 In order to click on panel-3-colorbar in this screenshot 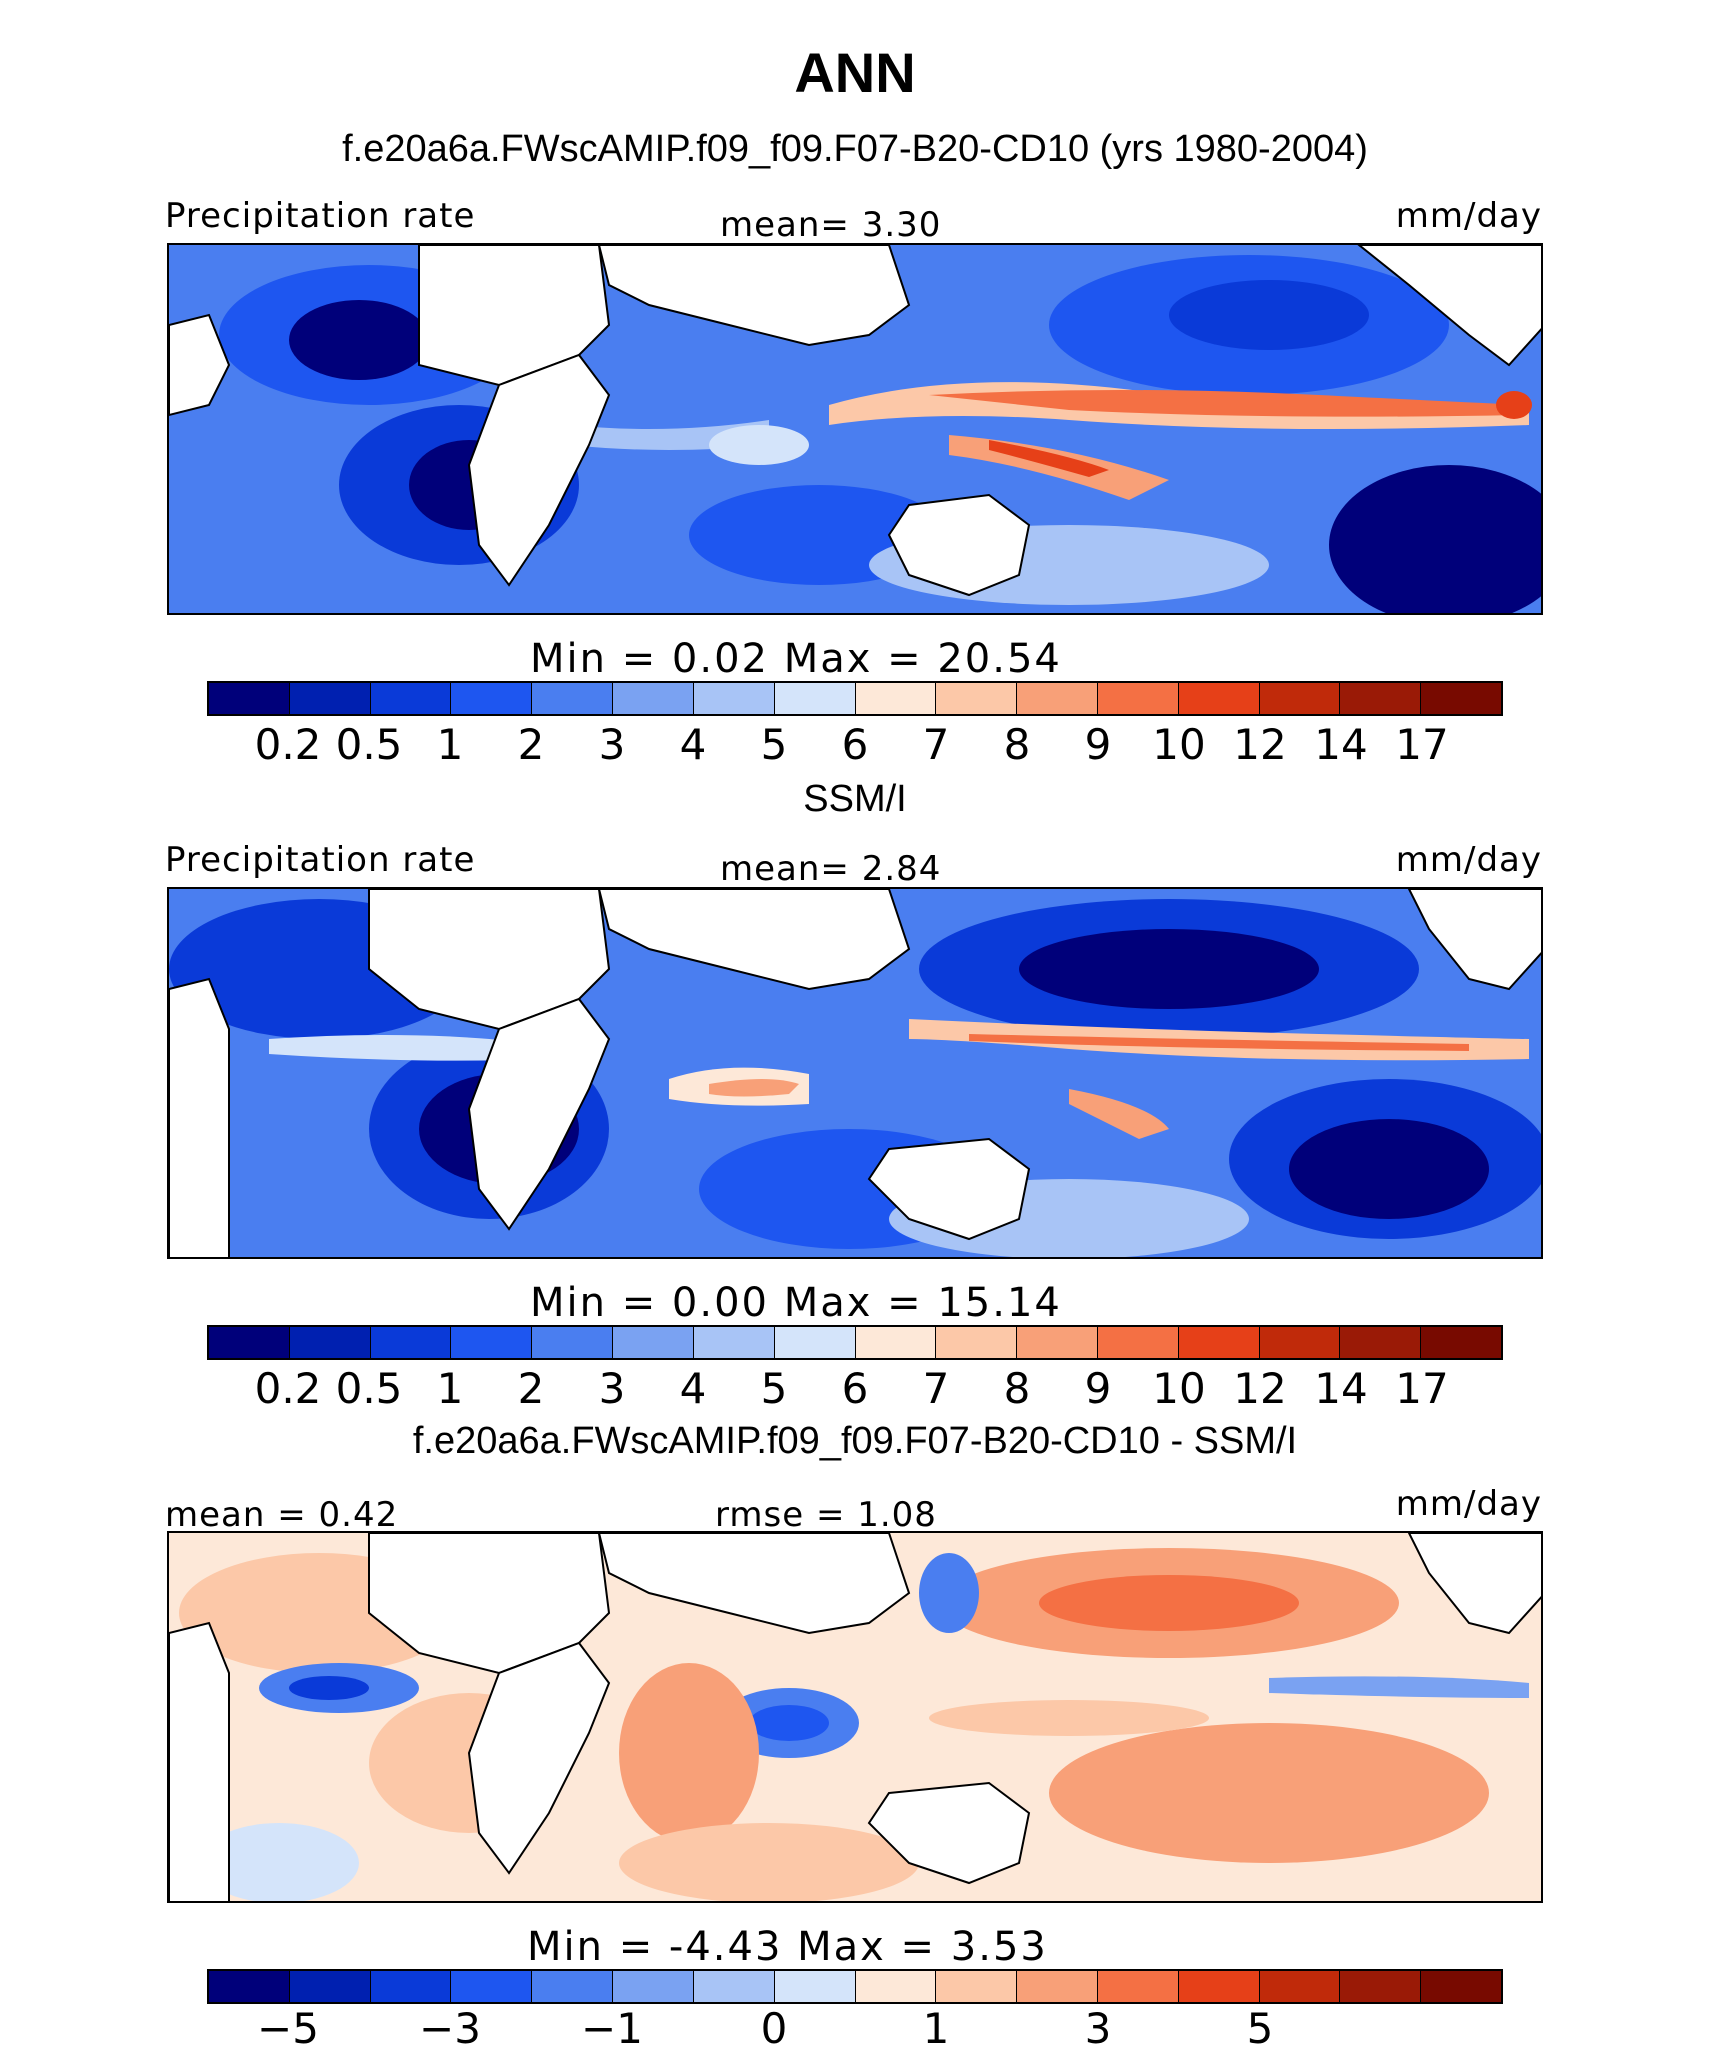, I will do `click(855, 1986)`.